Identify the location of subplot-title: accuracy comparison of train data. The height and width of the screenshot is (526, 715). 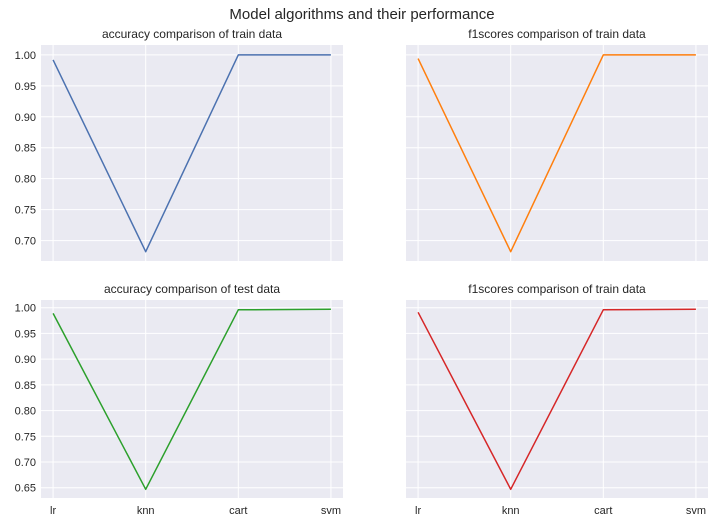
(192, 34).